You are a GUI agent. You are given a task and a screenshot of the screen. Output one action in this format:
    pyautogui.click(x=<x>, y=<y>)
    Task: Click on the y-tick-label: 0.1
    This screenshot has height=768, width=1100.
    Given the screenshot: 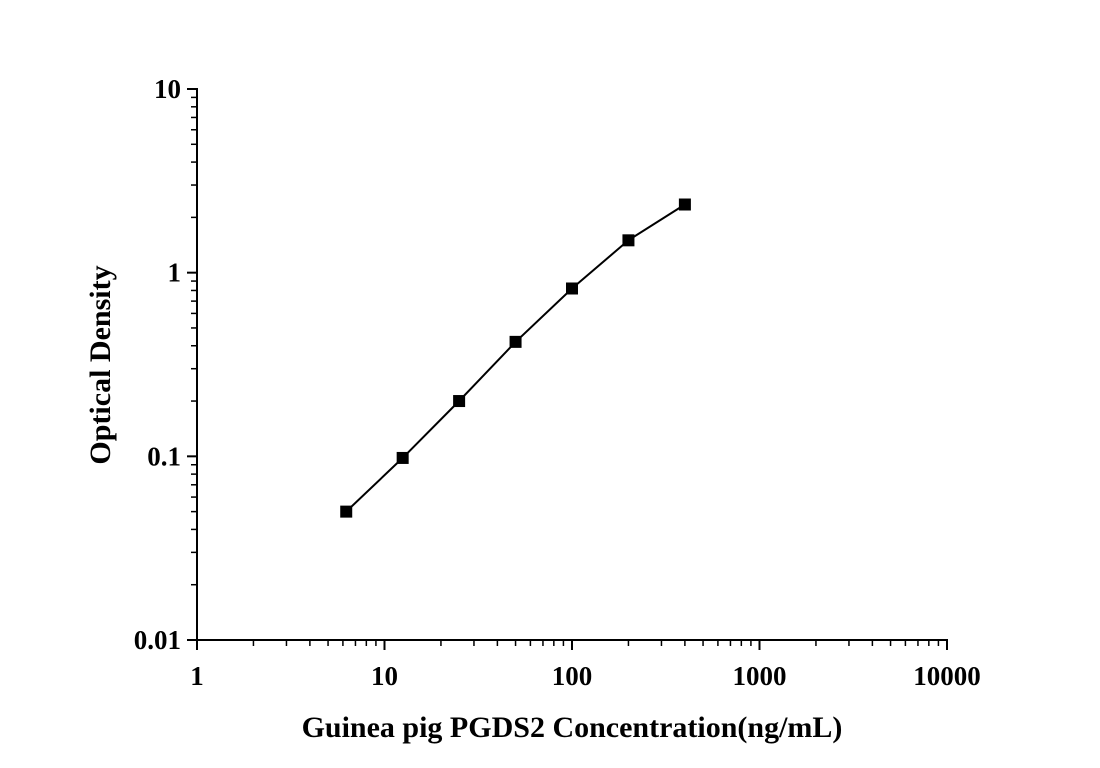 What is the action you would take?
    pyautogui.click(x=164, y=456)
    